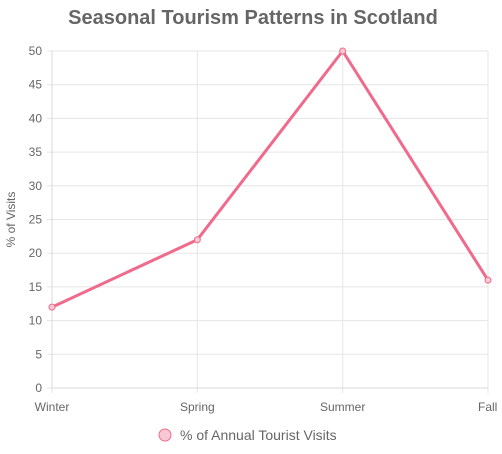 This screenshot has height=454, width=502. What do you see at coordinates (36, 186) in the screenshot?
I see `y-tick-label: 30` at bounding box center [36, 186].